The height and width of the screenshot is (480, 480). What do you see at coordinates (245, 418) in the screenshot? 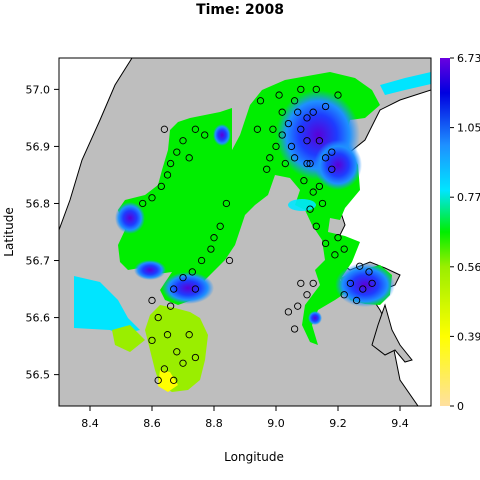
I see `x-axis: 8.4 8.6 8.8 9.0 9.2 9.4` at bounding box center [245, 418].